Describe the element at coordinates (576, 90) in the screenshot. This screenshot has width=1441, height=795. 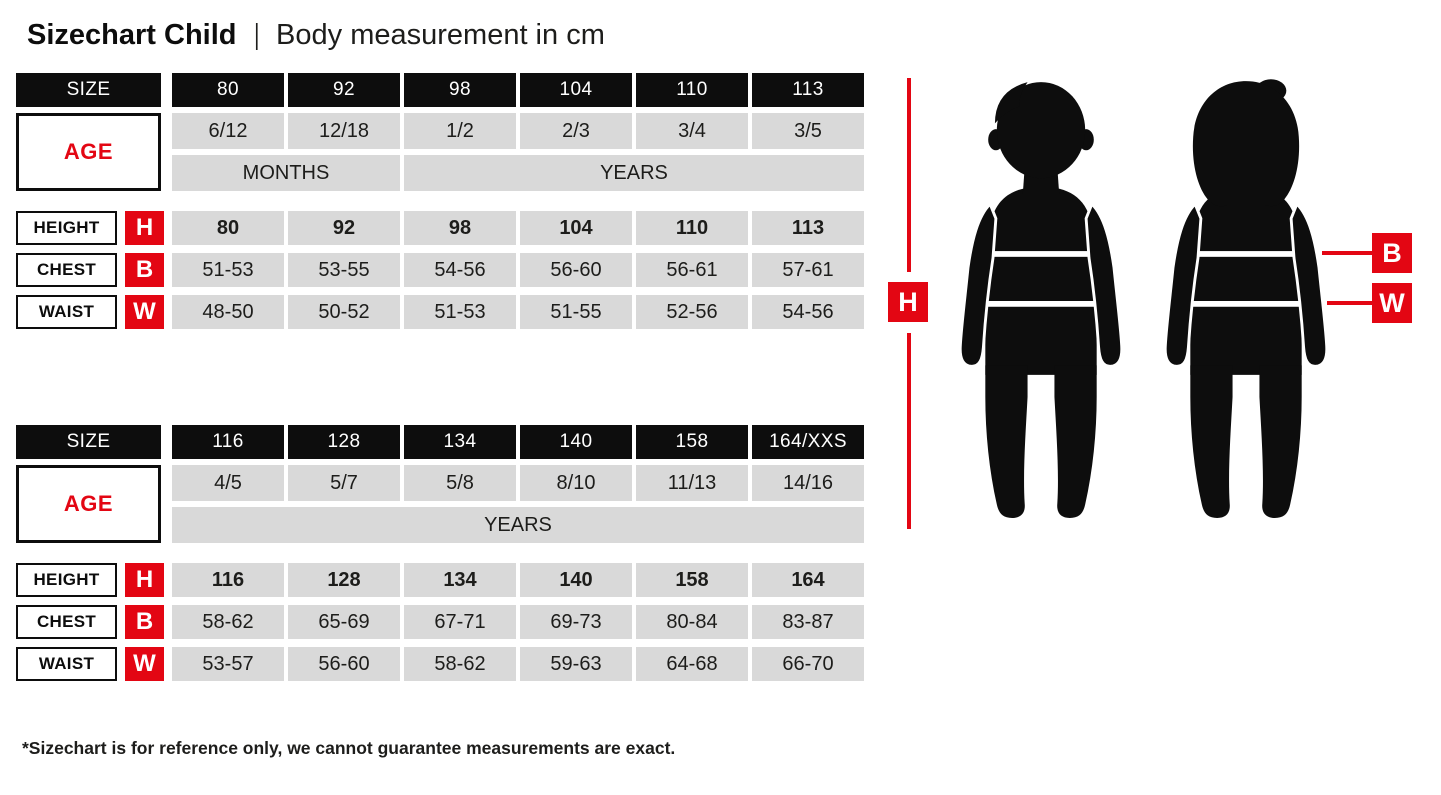
I see `size-value-cell: 104` at that location.